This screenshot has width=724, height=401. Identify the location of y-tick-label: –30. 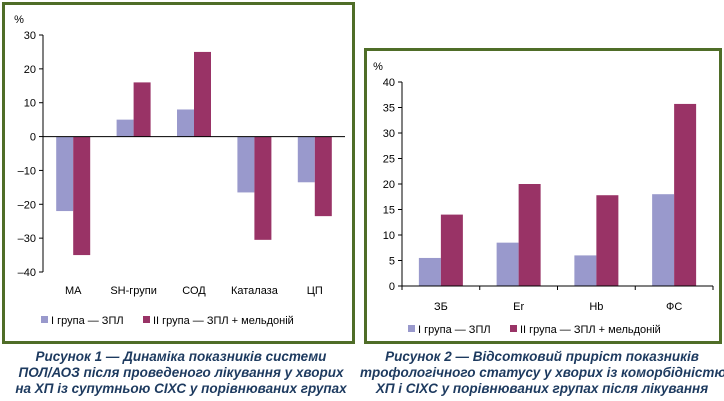
(27, 239).